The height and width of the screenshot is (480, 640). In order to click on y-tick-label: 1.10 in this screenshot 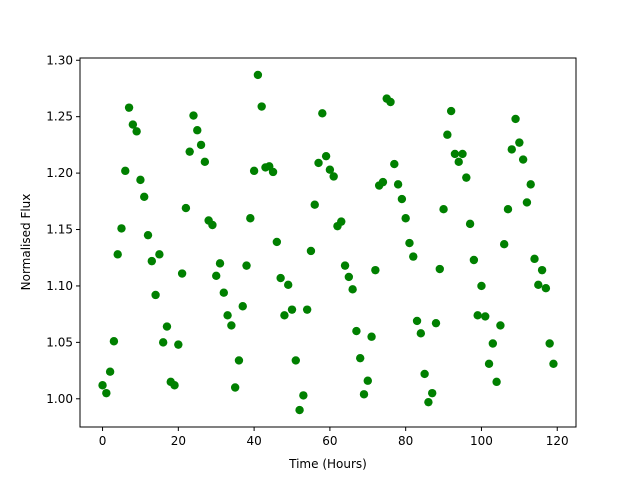, I will do `click(59, 286)`.